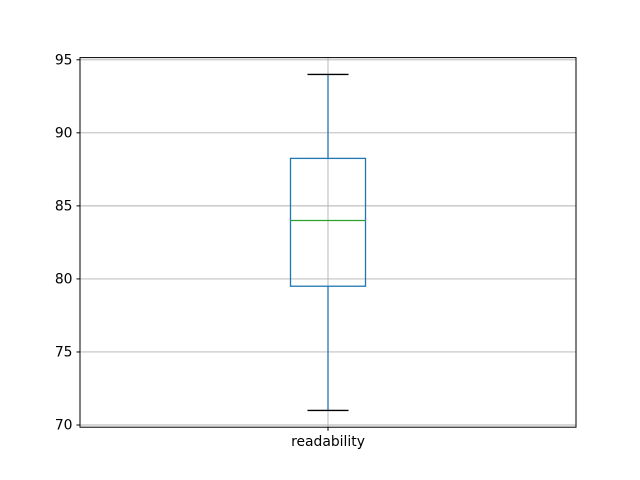 This screenshot has height=480, width=640. Describe the element at coordinates (64, 60) in the screenshot. I see `y-tick-label: 95` at that location.